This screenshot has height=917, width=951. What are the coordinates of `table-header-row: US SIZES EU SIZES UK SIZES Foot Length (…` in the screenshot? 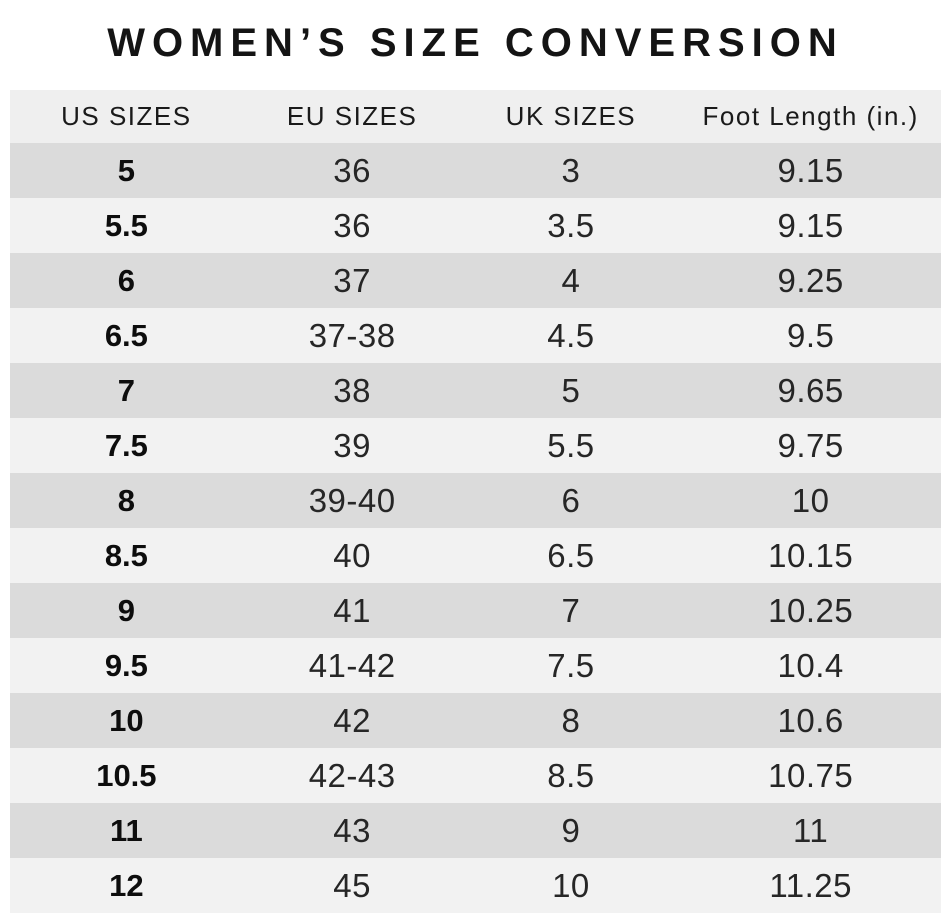 It's located at (475, 116).